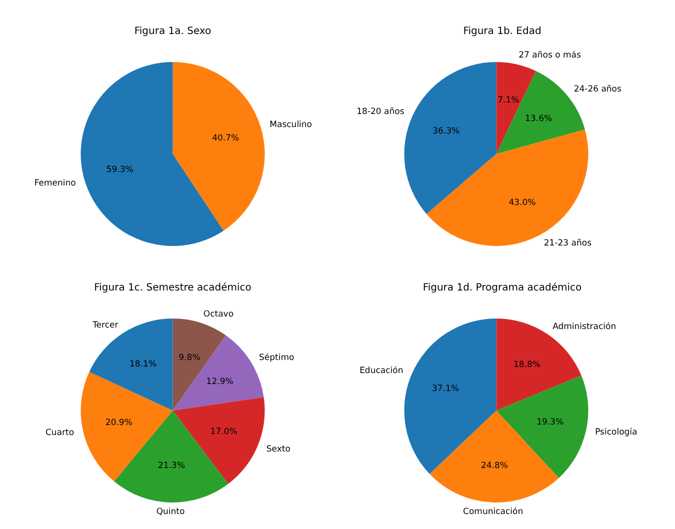 Image resolution: width=675 pixels, height=529 pixels. Describe the element at coordinates (143, 364) in the screenshot. I see `data-label: 18.1%` at that location.